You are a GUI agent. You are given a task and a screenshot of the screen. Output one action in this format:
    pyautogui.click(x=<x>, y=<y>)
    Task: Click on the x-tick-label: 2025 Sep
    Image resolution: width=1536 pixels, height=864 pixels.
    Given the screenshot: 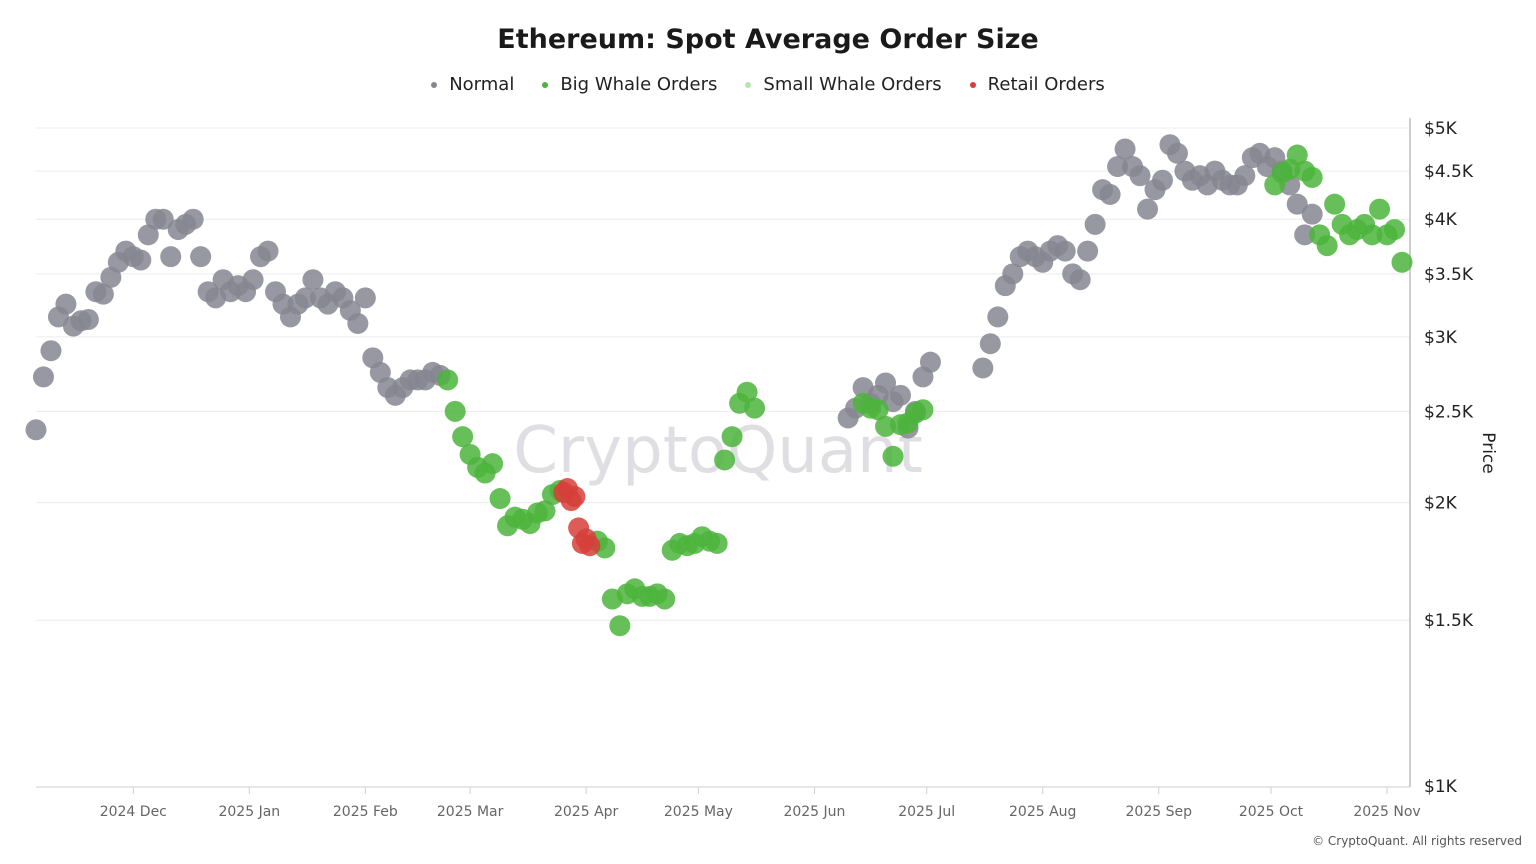 What is the action you would take?
    pyautogui.click(x=1159, y=812)
    